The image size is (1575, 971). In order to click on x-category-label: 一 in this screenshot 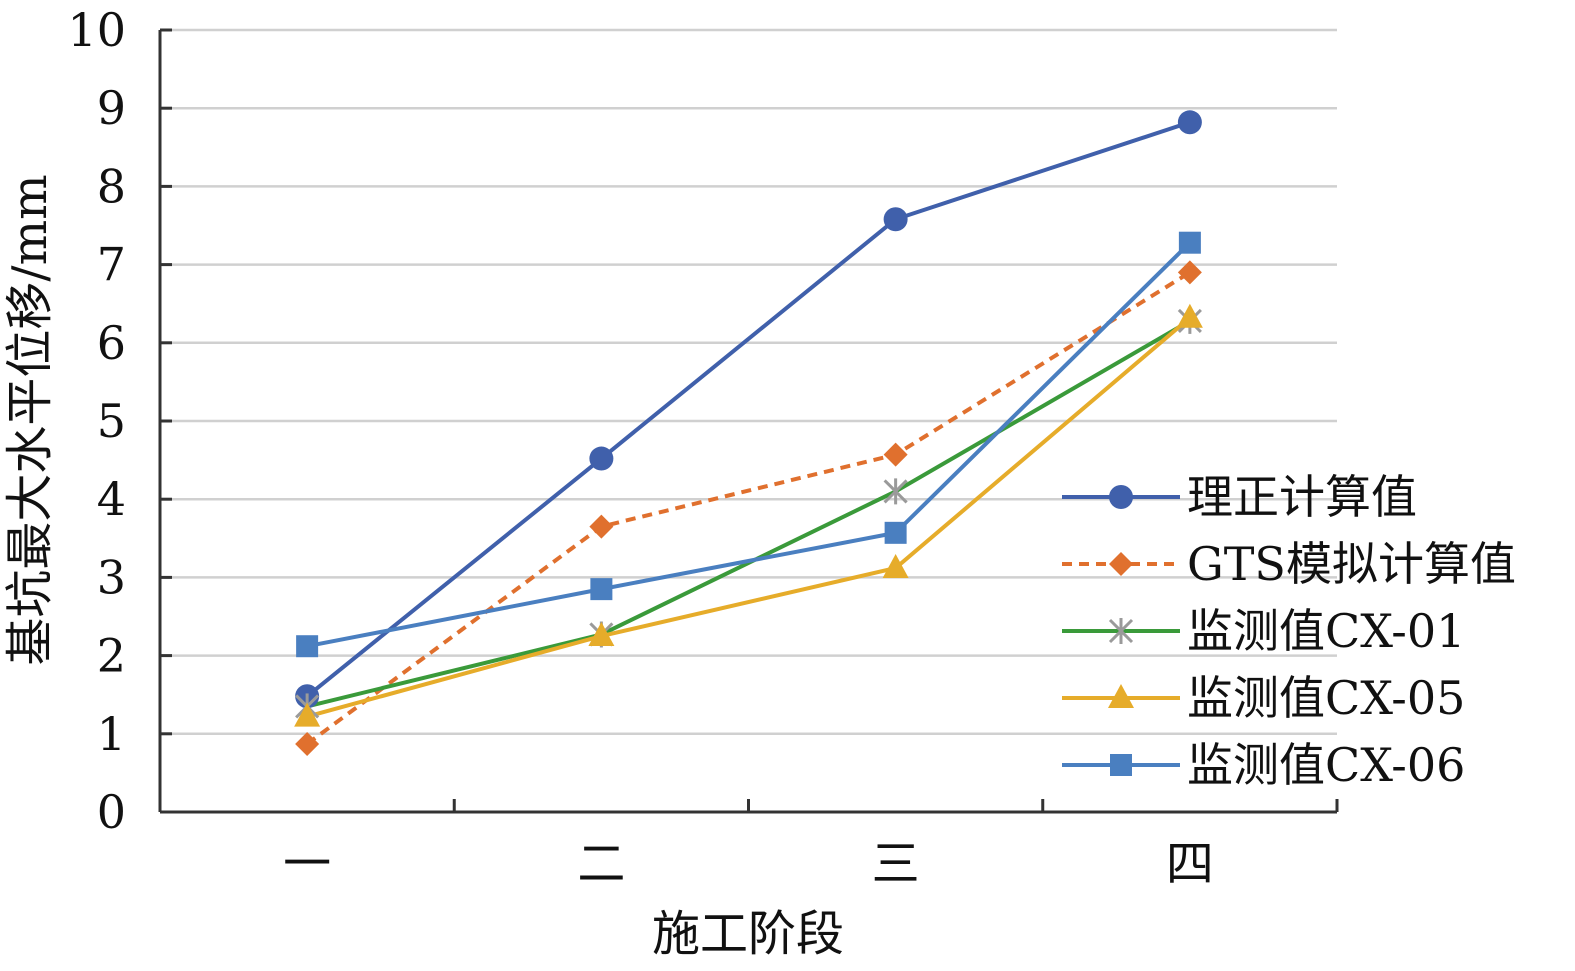, I will do `click(307, 864)`.